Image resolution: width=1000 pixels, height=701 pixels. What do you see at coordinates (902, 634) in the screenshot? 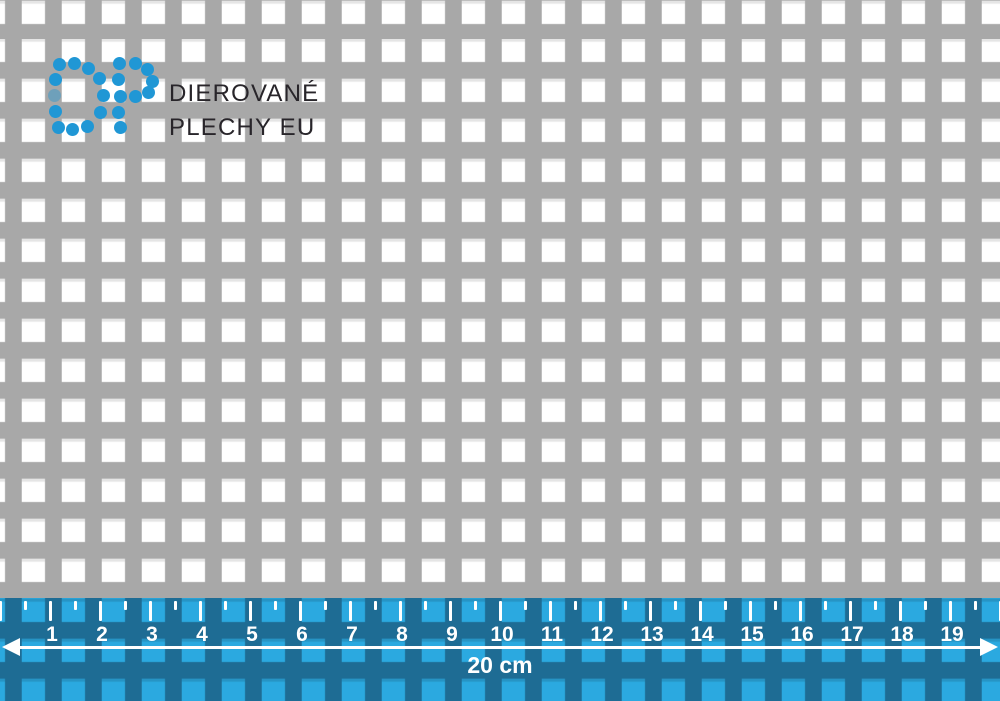
I see `ruler-number: 18` at bounding box center [902, 634].